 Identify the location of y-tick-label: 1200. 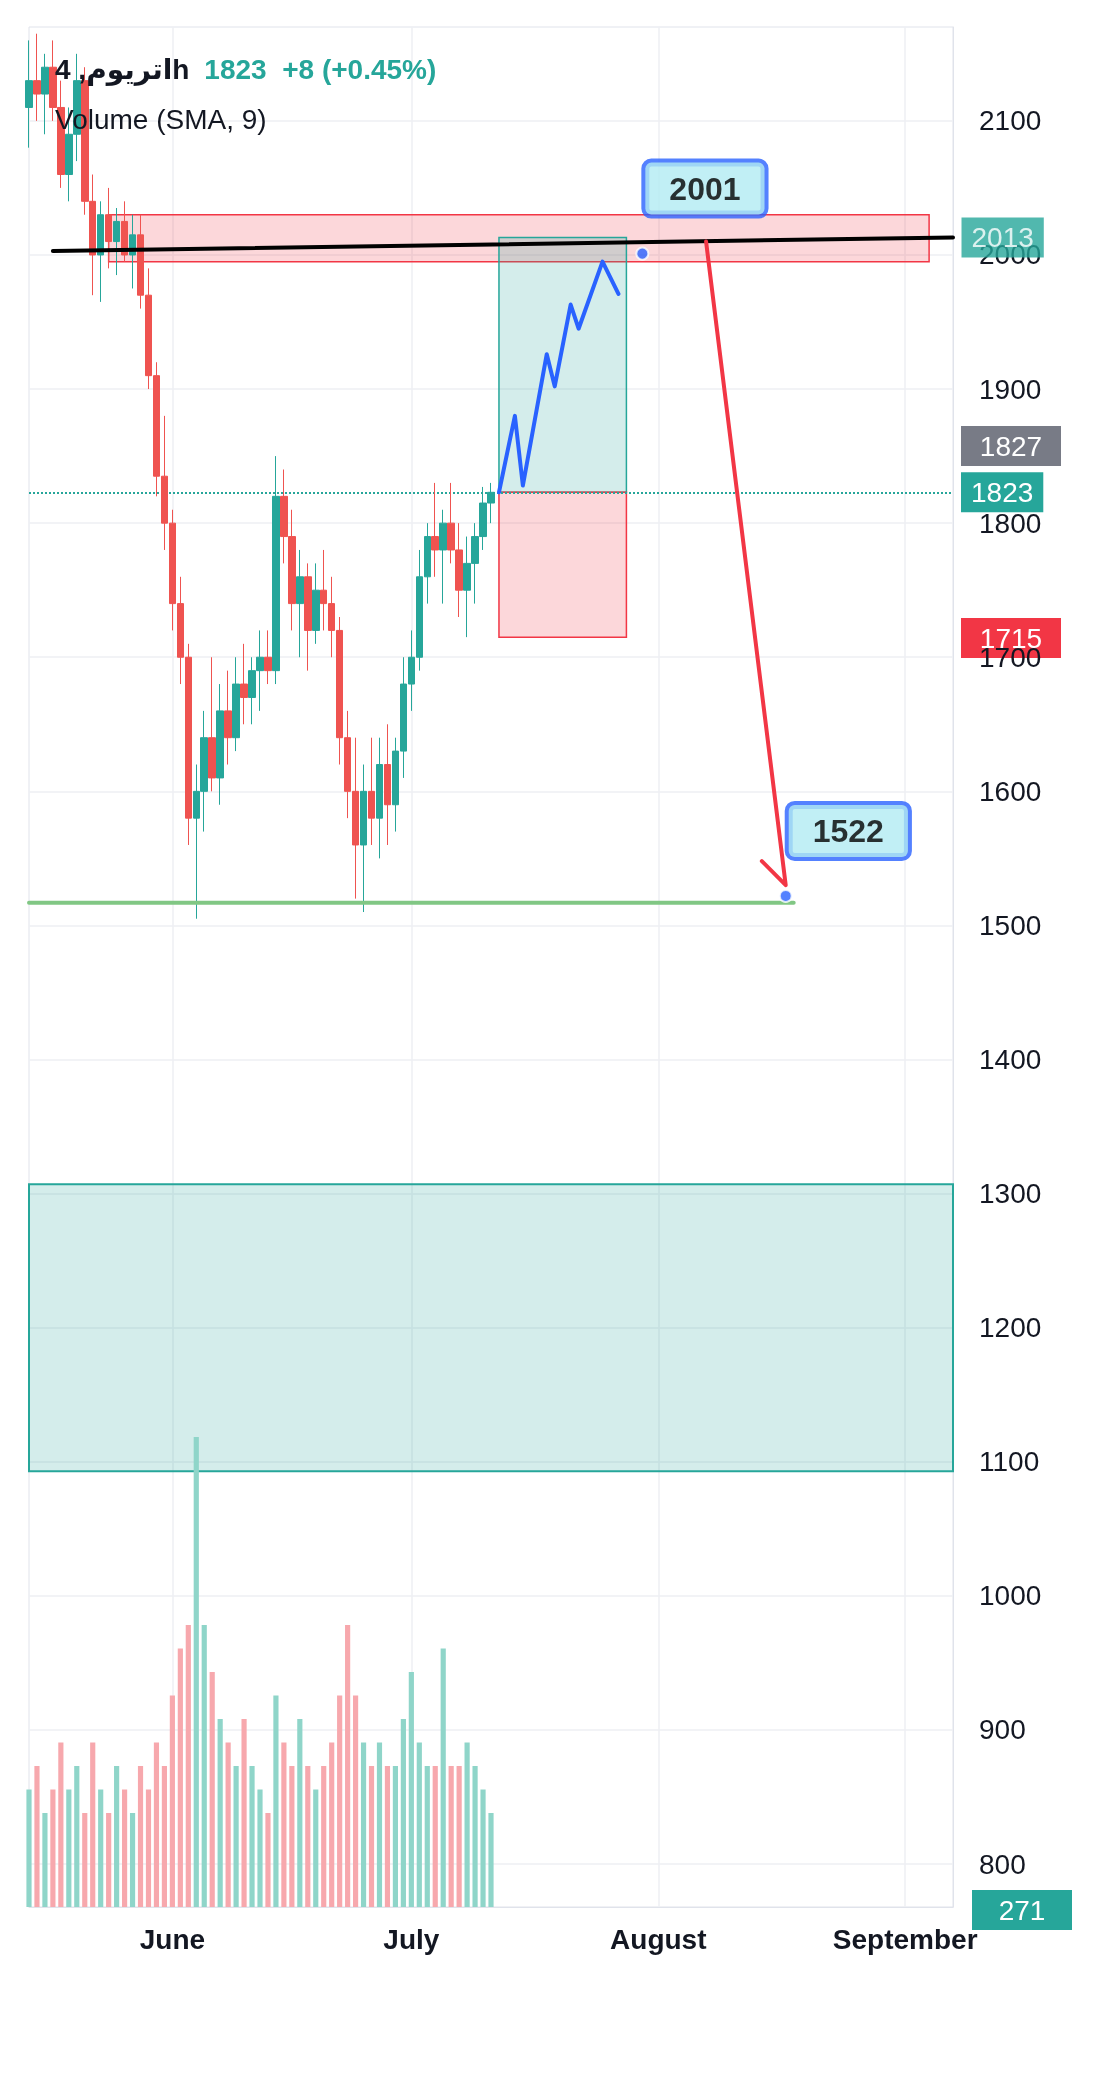
(1010, 1328).